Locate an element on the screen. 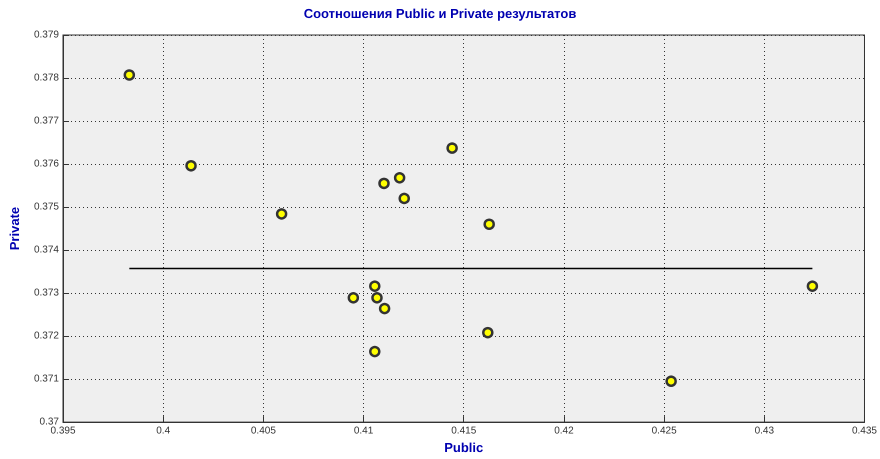 The image size is (880, 459). x-tick-label: 0.395 is located at coordinates (63, 431).